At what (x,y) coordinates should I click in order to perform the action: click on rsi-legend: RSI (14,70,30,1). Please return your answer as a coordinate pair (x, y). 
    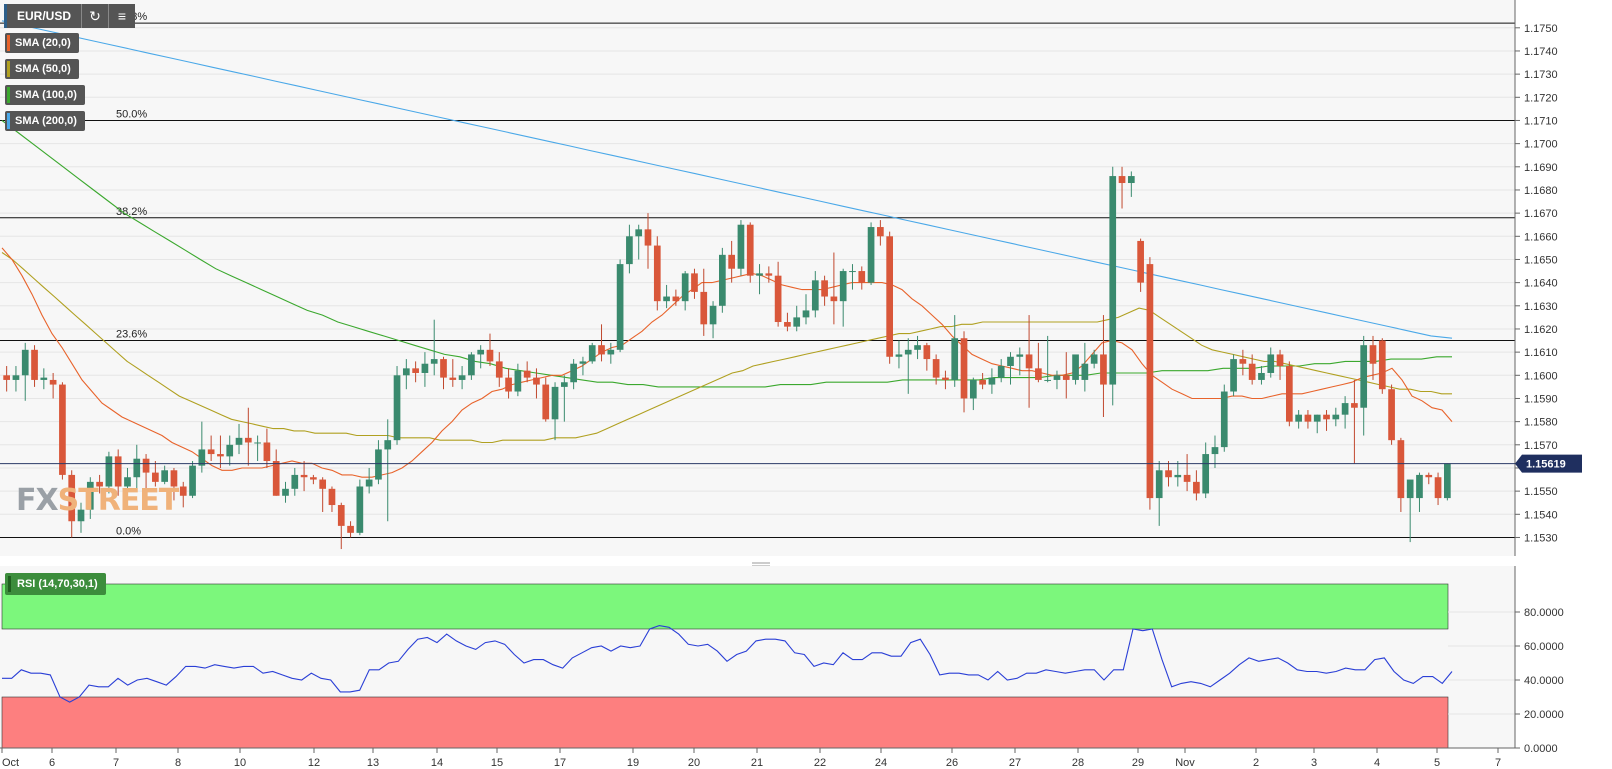
    Looking at the image, I should click on (55, 584).